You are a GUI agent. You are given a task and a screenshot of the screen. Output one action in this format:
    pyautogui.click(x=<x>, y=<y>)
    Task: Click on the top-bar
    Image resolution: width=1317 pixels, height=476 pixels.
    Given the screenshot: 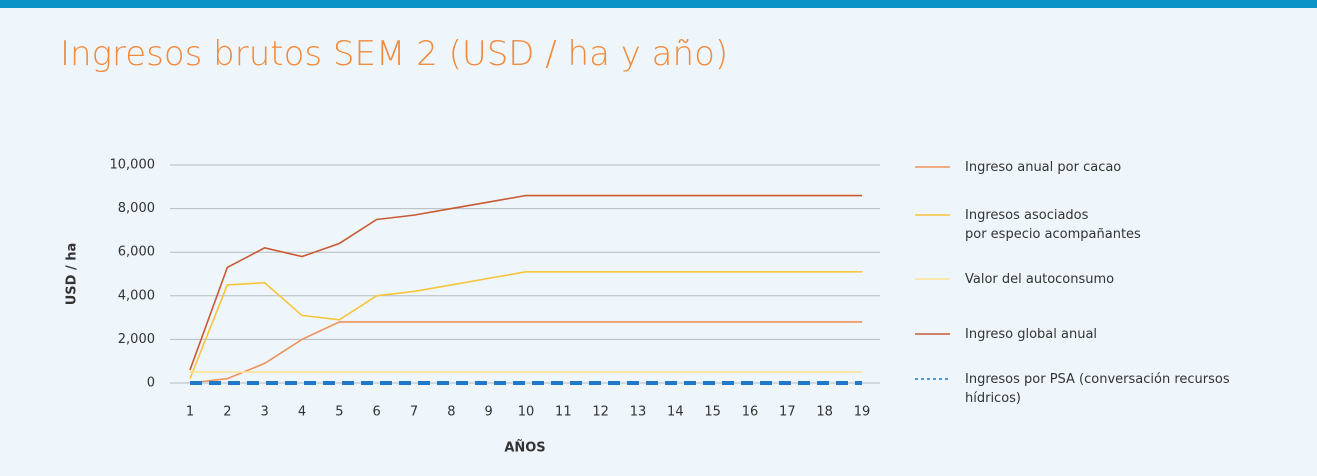 What is the action you would take?
    pyautogui.click(x=658, y=4)
    